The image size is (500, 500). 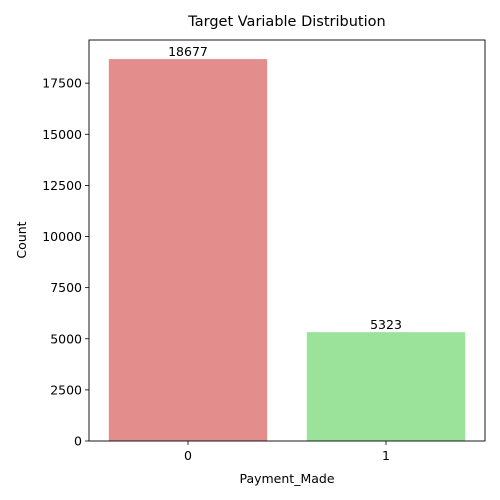 What do you see at coordinates (66, 338) in the screenshot?
I see `y-tick-label: 5000` at bounding box center [66, 338].